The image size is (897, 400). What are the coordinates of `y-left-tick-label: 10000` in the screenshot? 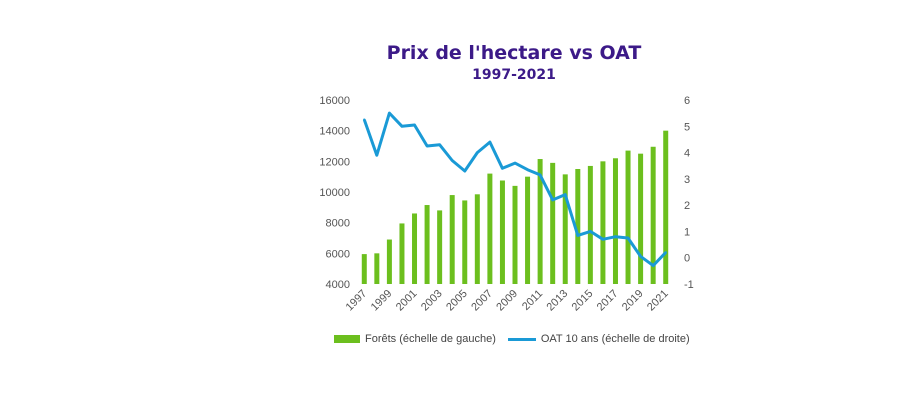 It's located at (334, 193).